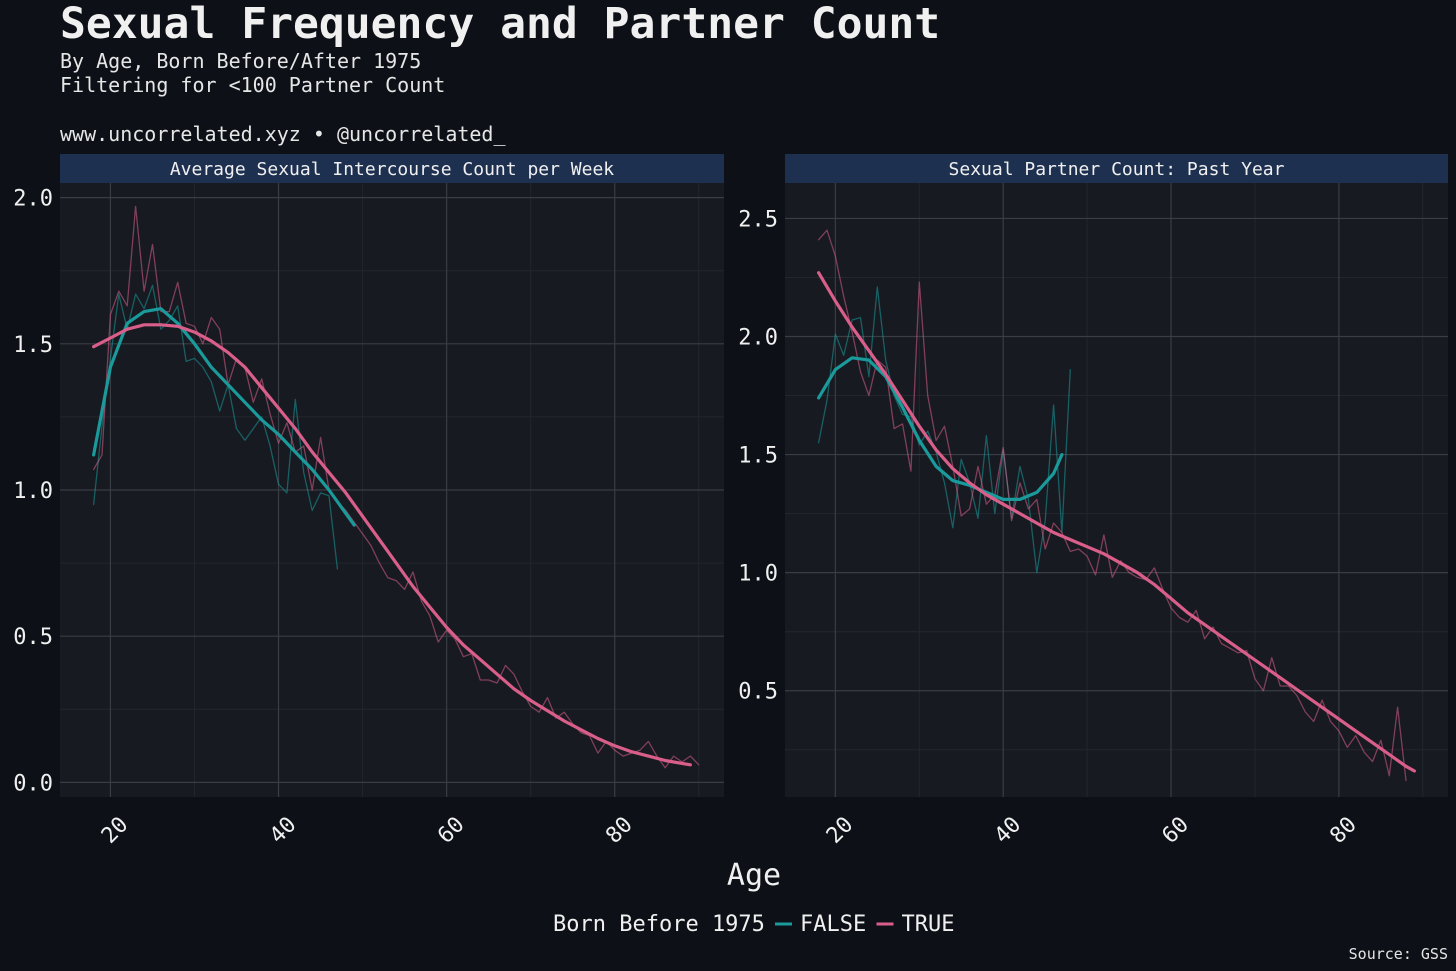  I want to click on legend-title: Born Before 1975, so click(659, 924).